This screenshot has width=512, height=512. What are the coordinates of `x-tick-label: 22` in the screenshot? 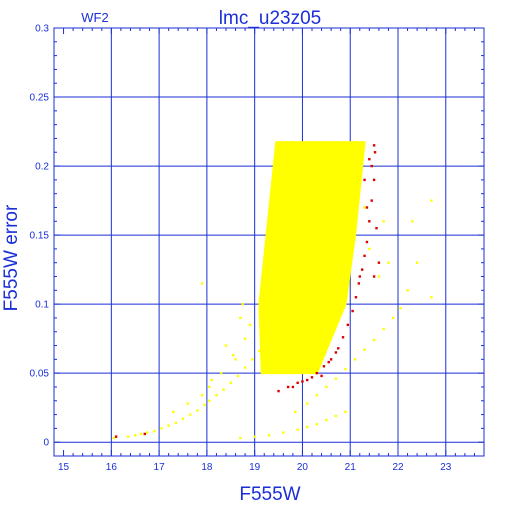 It's located at (398, 467).